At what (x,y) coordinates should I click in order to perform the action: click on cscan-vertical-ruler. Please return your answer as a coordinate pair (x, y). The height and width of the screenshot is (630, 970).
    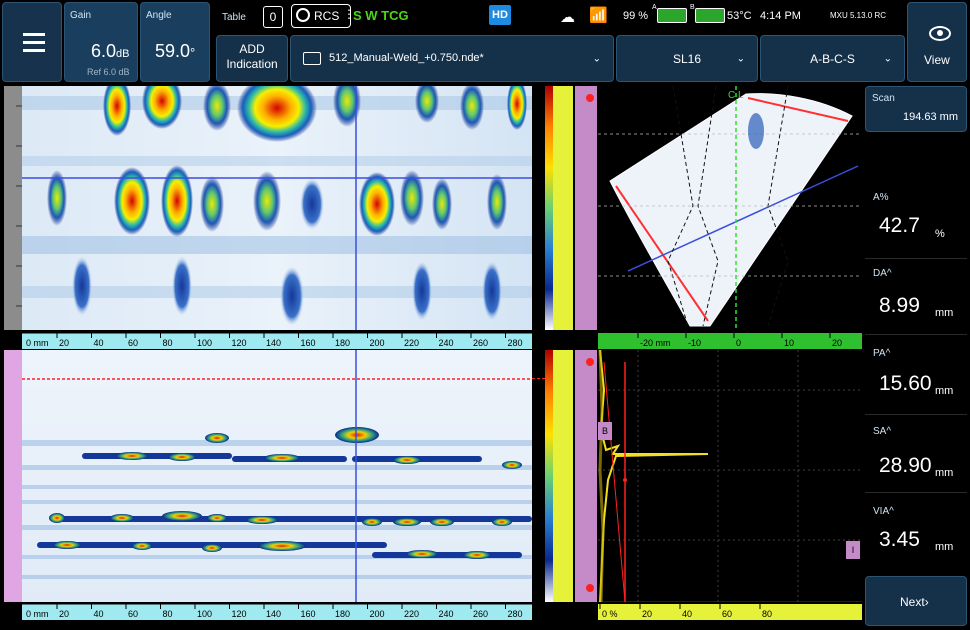
    Looking at the image, I should click on (13, 208).